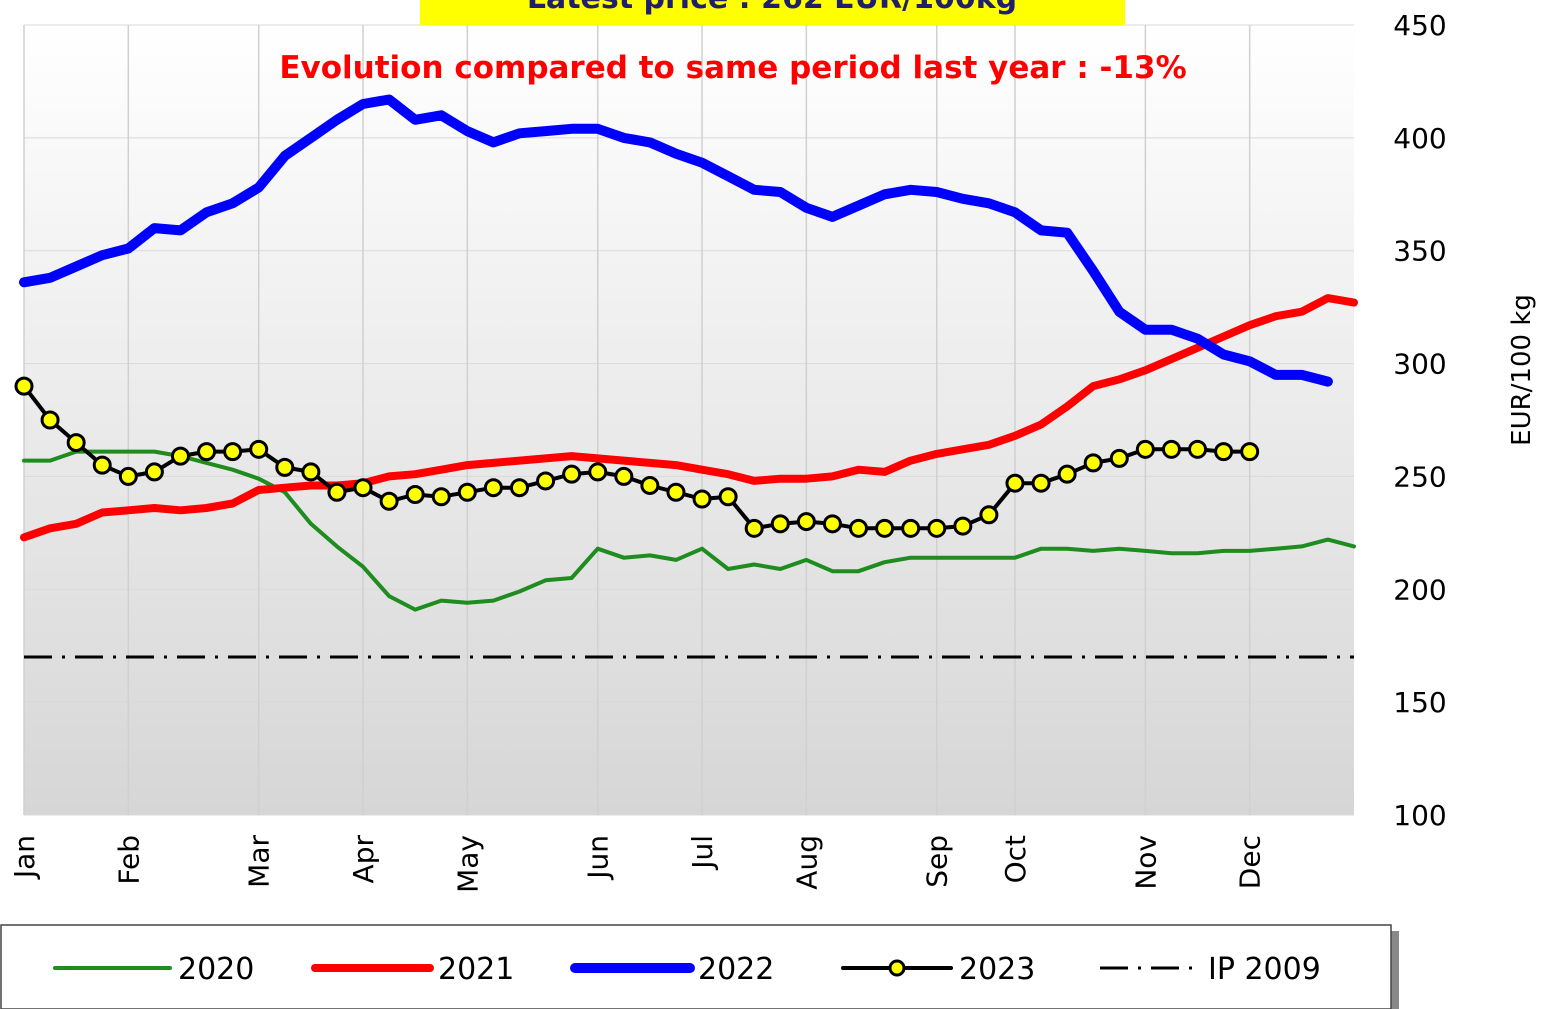  Describe the element at coordinates (598, 858) in the screenshot. I see `x-tick-label: Jun` at that location.